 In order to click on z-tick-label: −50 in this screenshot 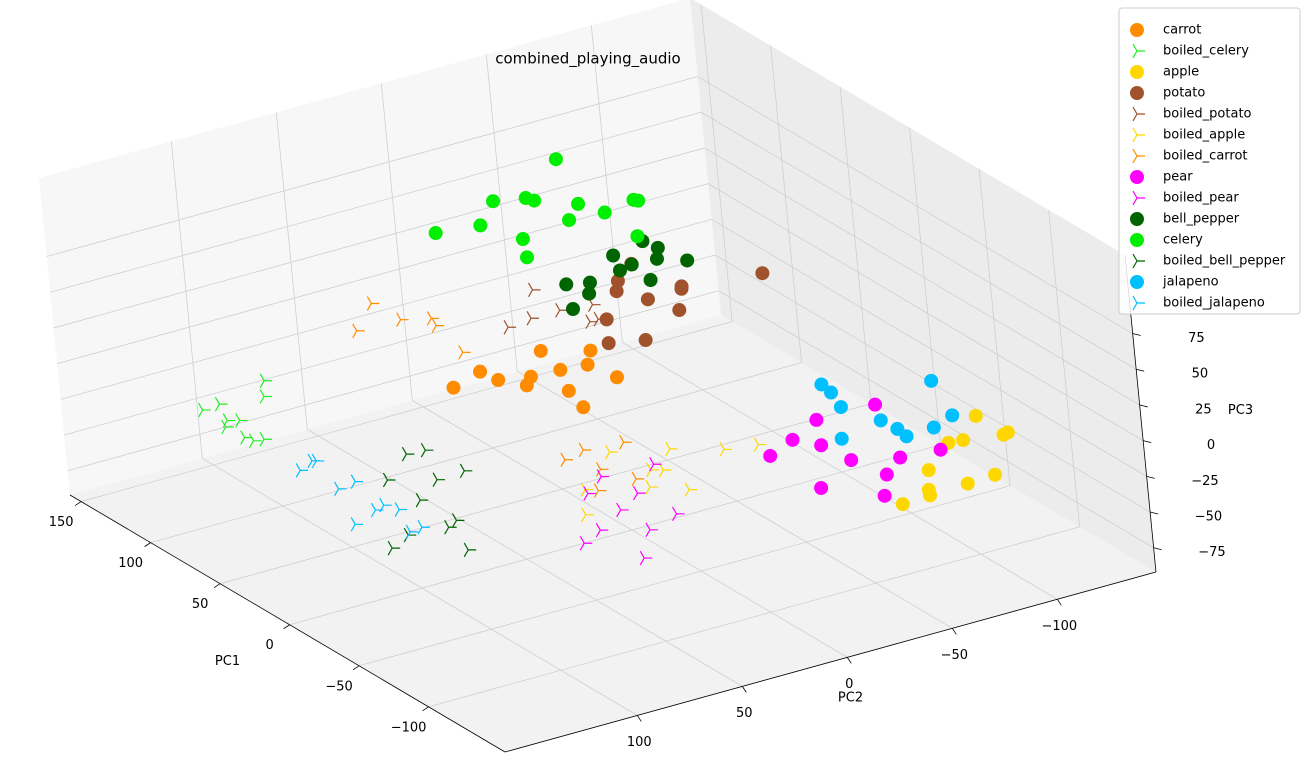, I will do `click(1208, 517)`.